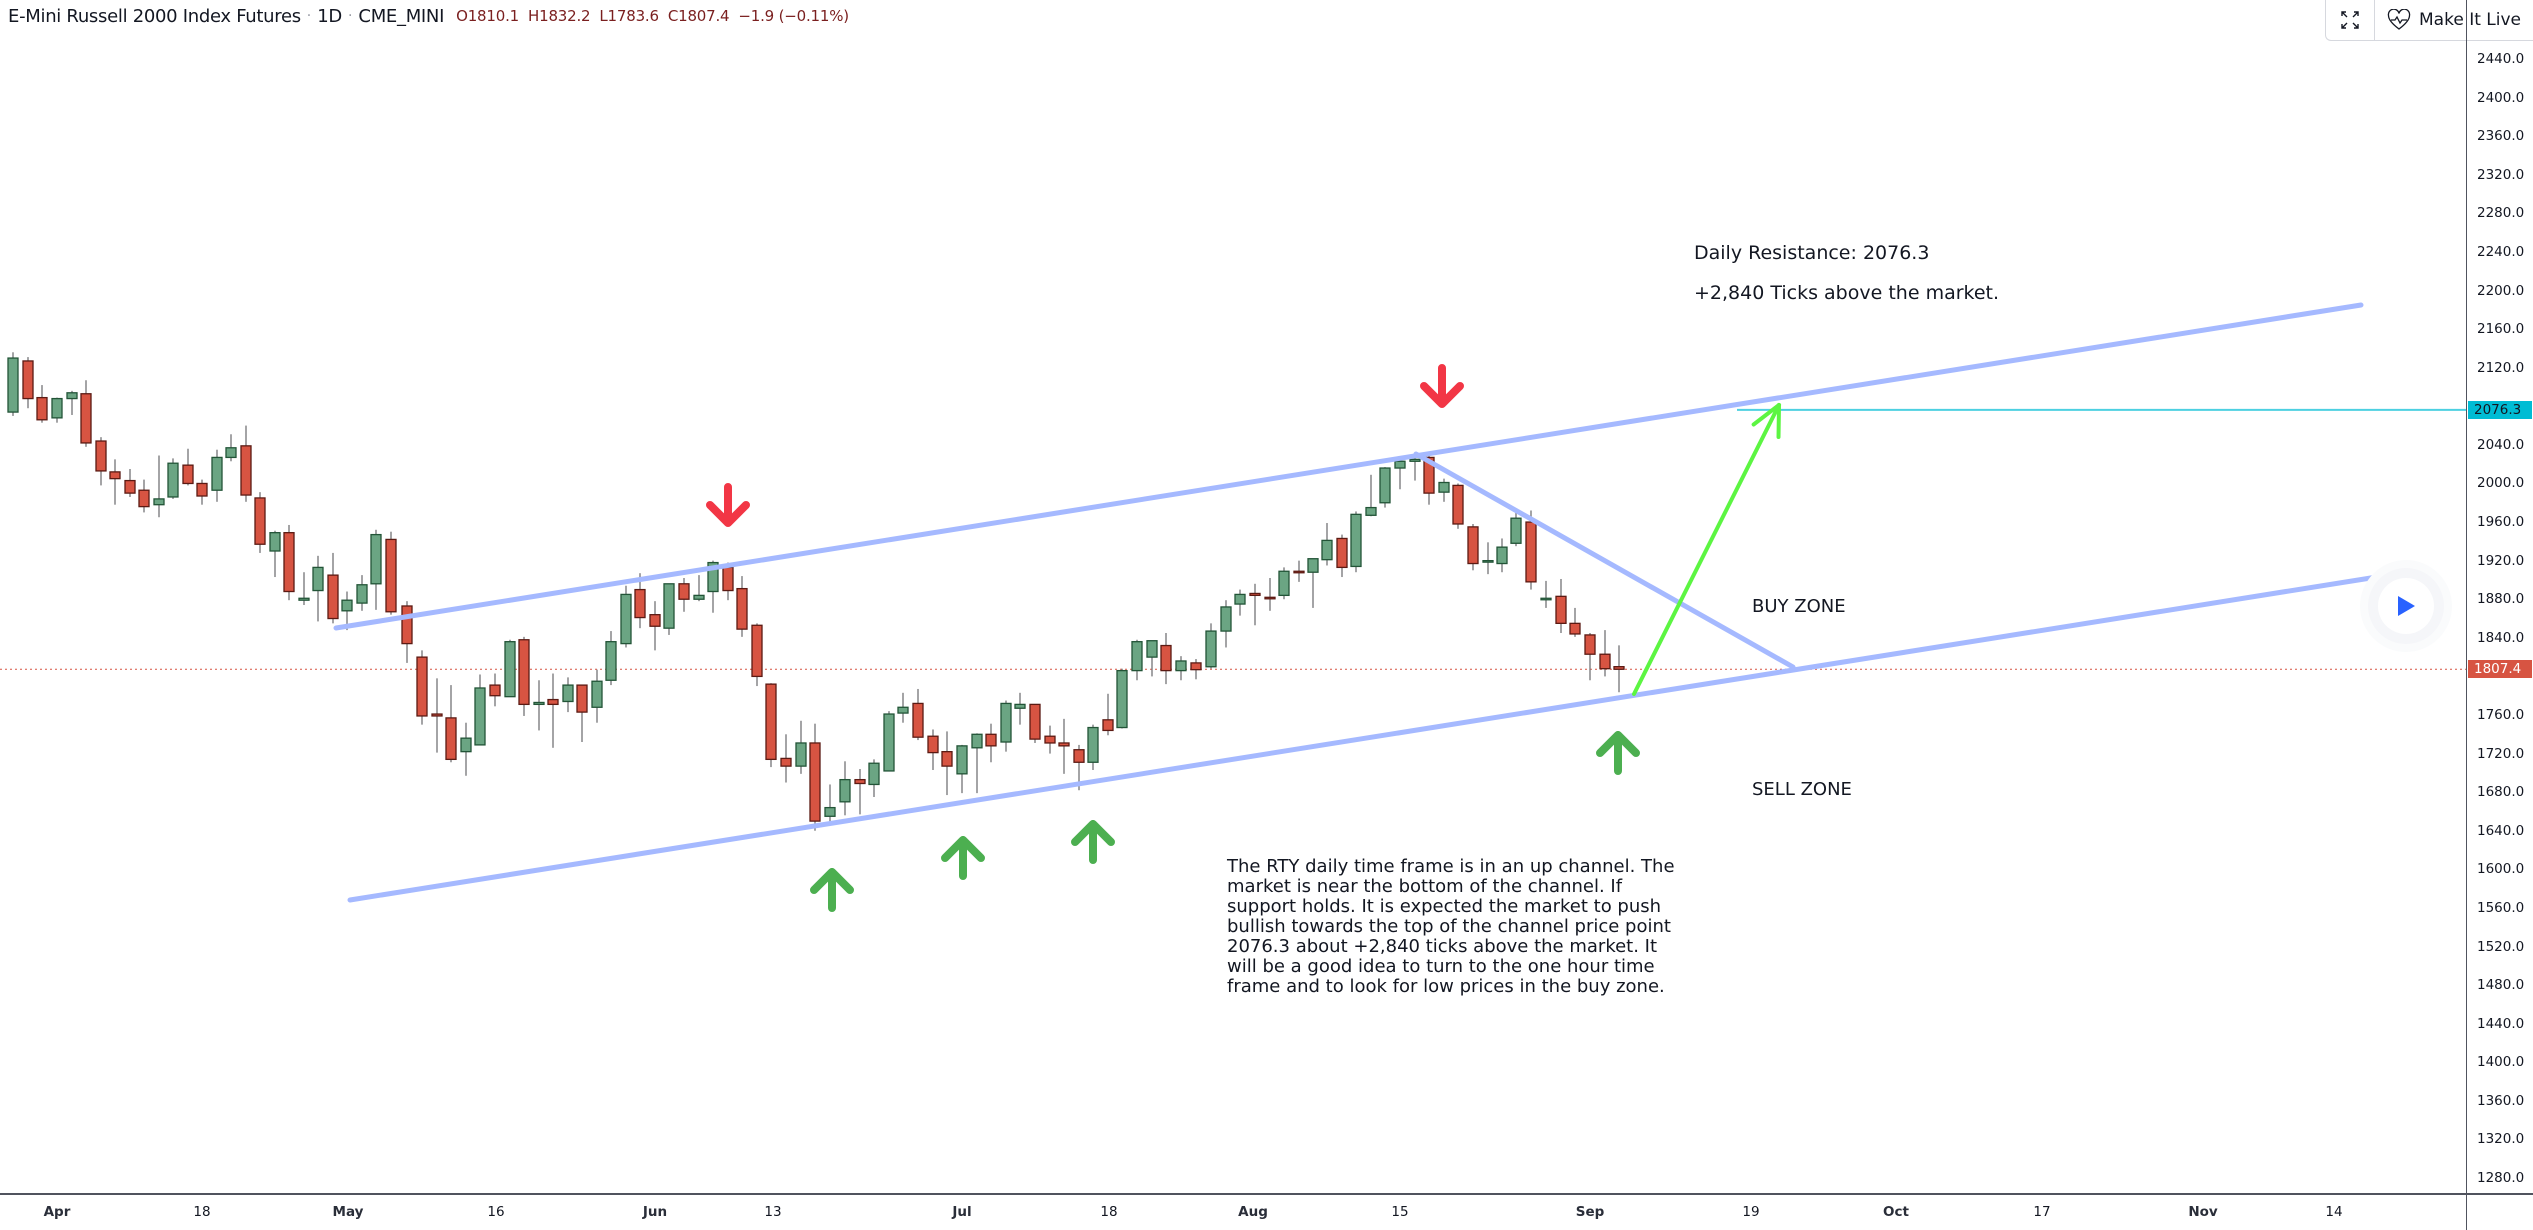 The width and height of the screenshot is (2533, 1230). What do you see at coordinates (655, 1212) in the screenshot?
I see `time-tick-label: Jun` at bounding box center [655, 1212].